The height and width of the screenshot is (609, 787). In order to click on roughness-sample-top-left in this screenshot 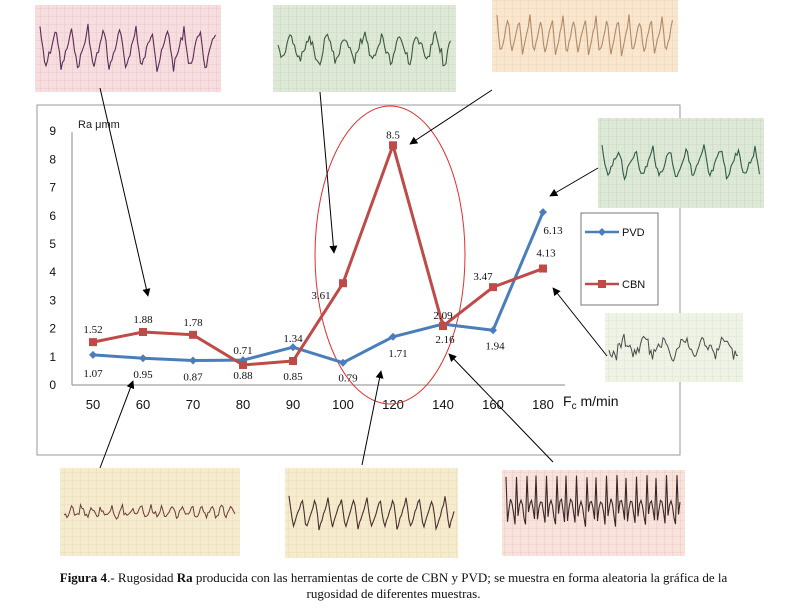, I will do `click(128, 48)`.